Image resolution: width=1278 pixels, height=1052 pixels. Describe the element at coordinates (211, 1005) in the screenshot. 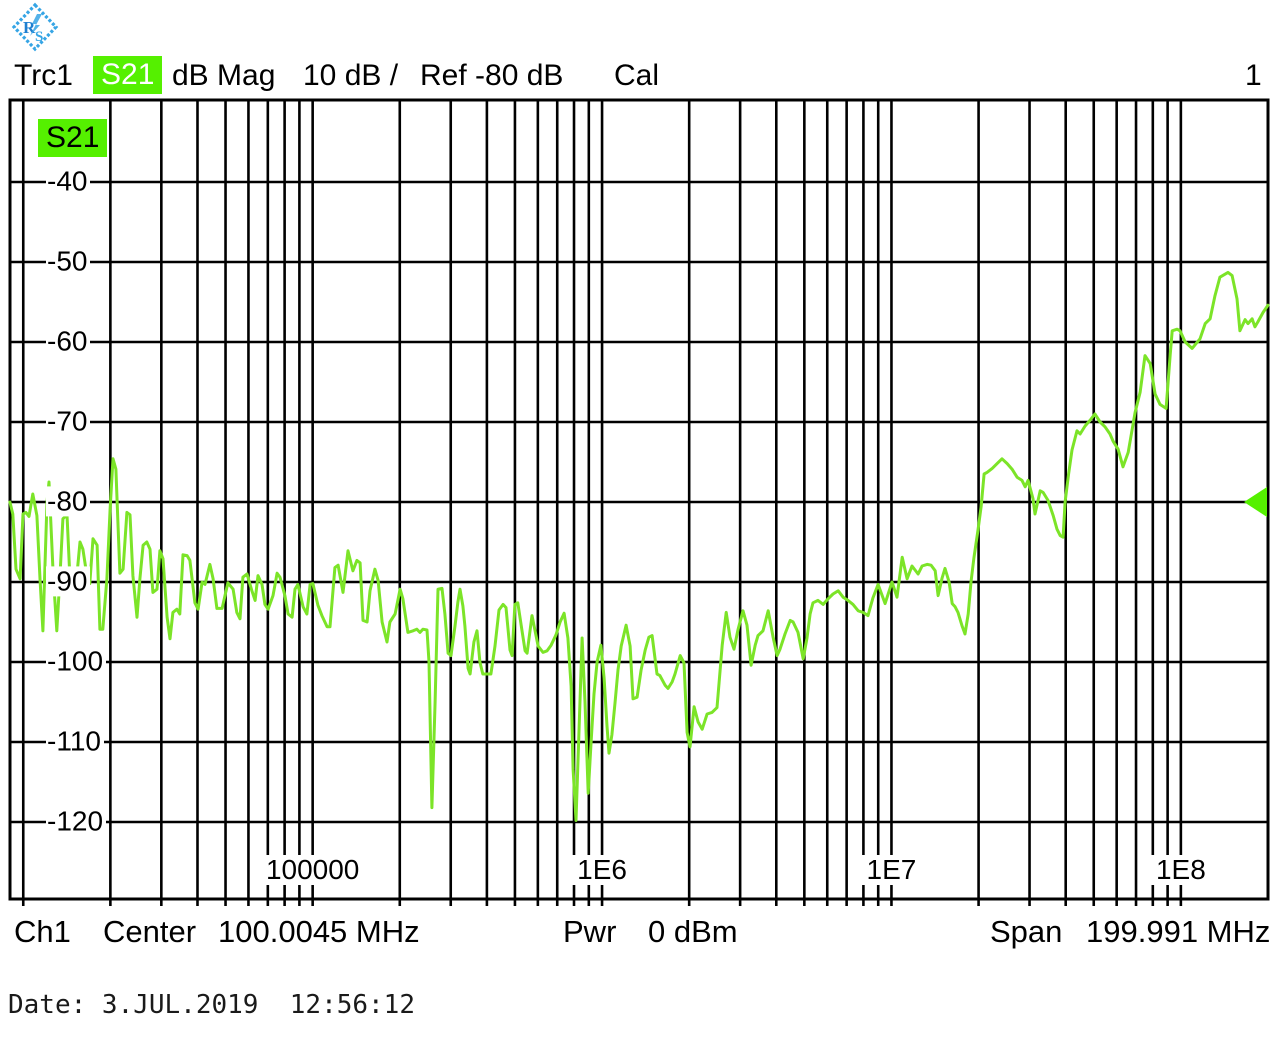

I see `date-time-stamp: Date: 3.JUL.2019 12:56:12` at that location.